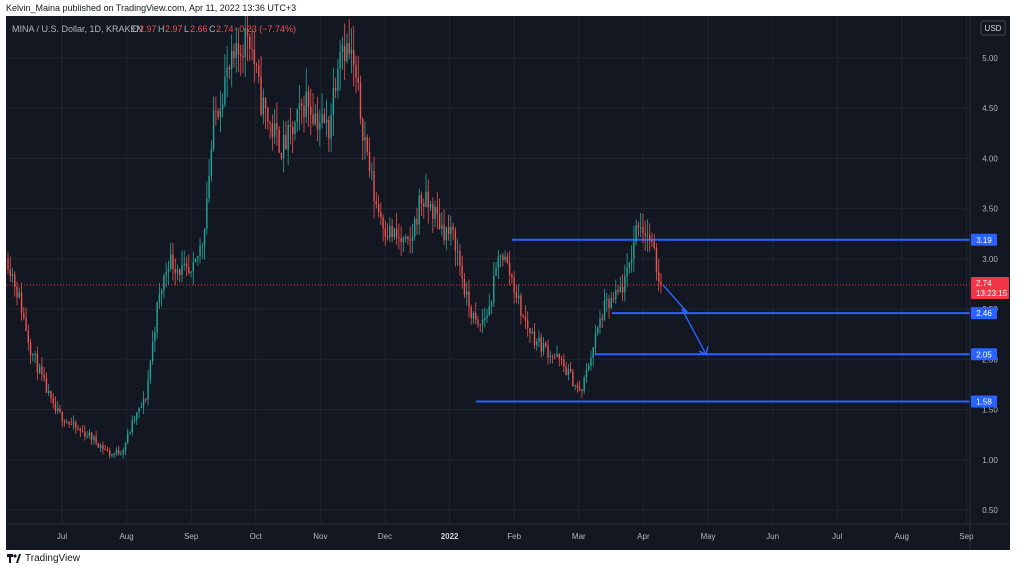 Image resolution: width=1024 pixels, height=569 pixels. What do you see at coordinates (643, 536) in the screenshot?
I see `time-tick-label: Apr` at bounding box center [643, 536].